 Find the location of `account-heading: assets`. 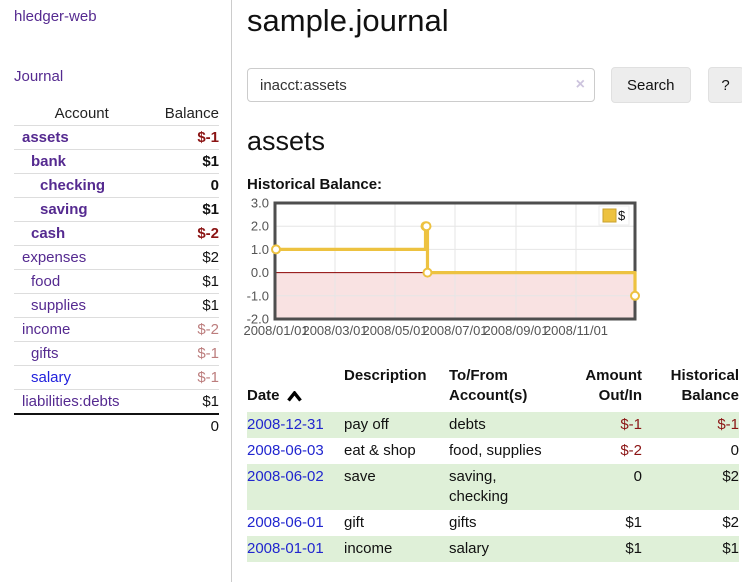

account-heading: assets is located at coordinates (286, 141).